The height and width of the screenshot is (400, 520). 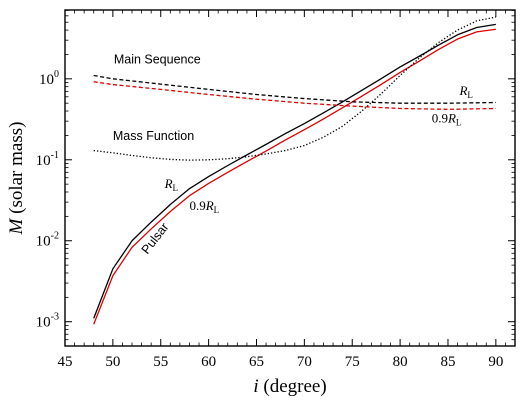 What do you see at coordinates (65, 362) in the screenshot?
I see `x-tick-label: 45` at bounding box center [65, 362].